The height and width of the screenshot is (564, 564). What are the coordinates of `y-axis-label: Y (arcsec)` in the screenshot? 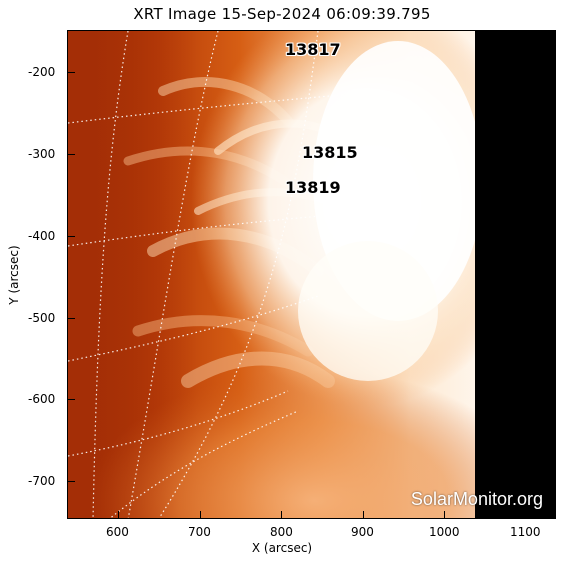 It's located at (14, 275).